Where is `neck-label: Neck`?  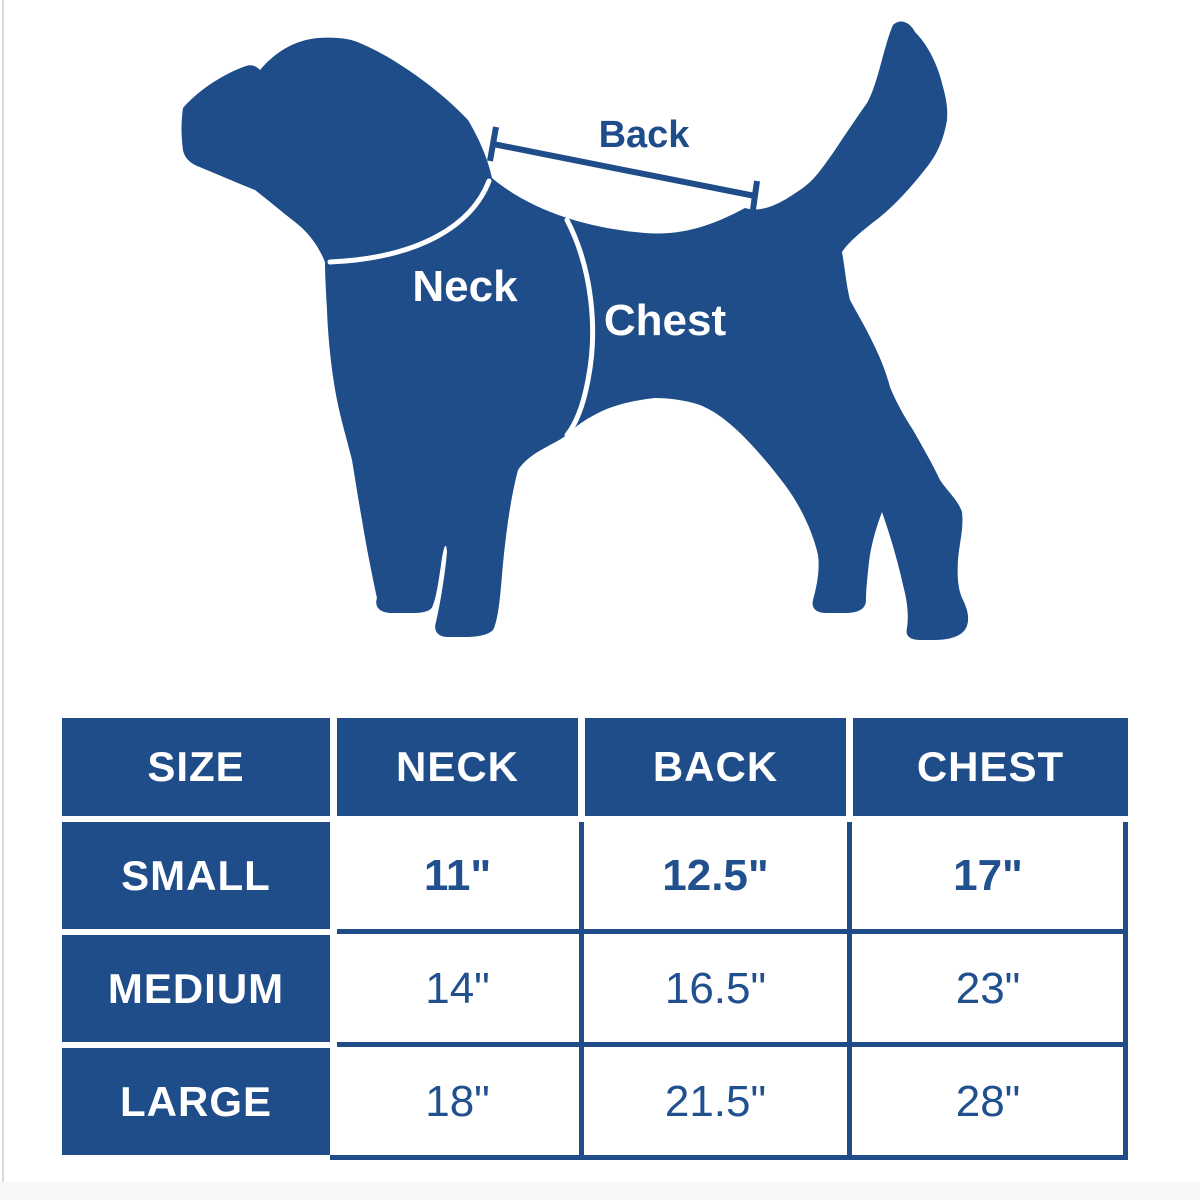 neck-label: Neck is located at coordinates (465, 286).